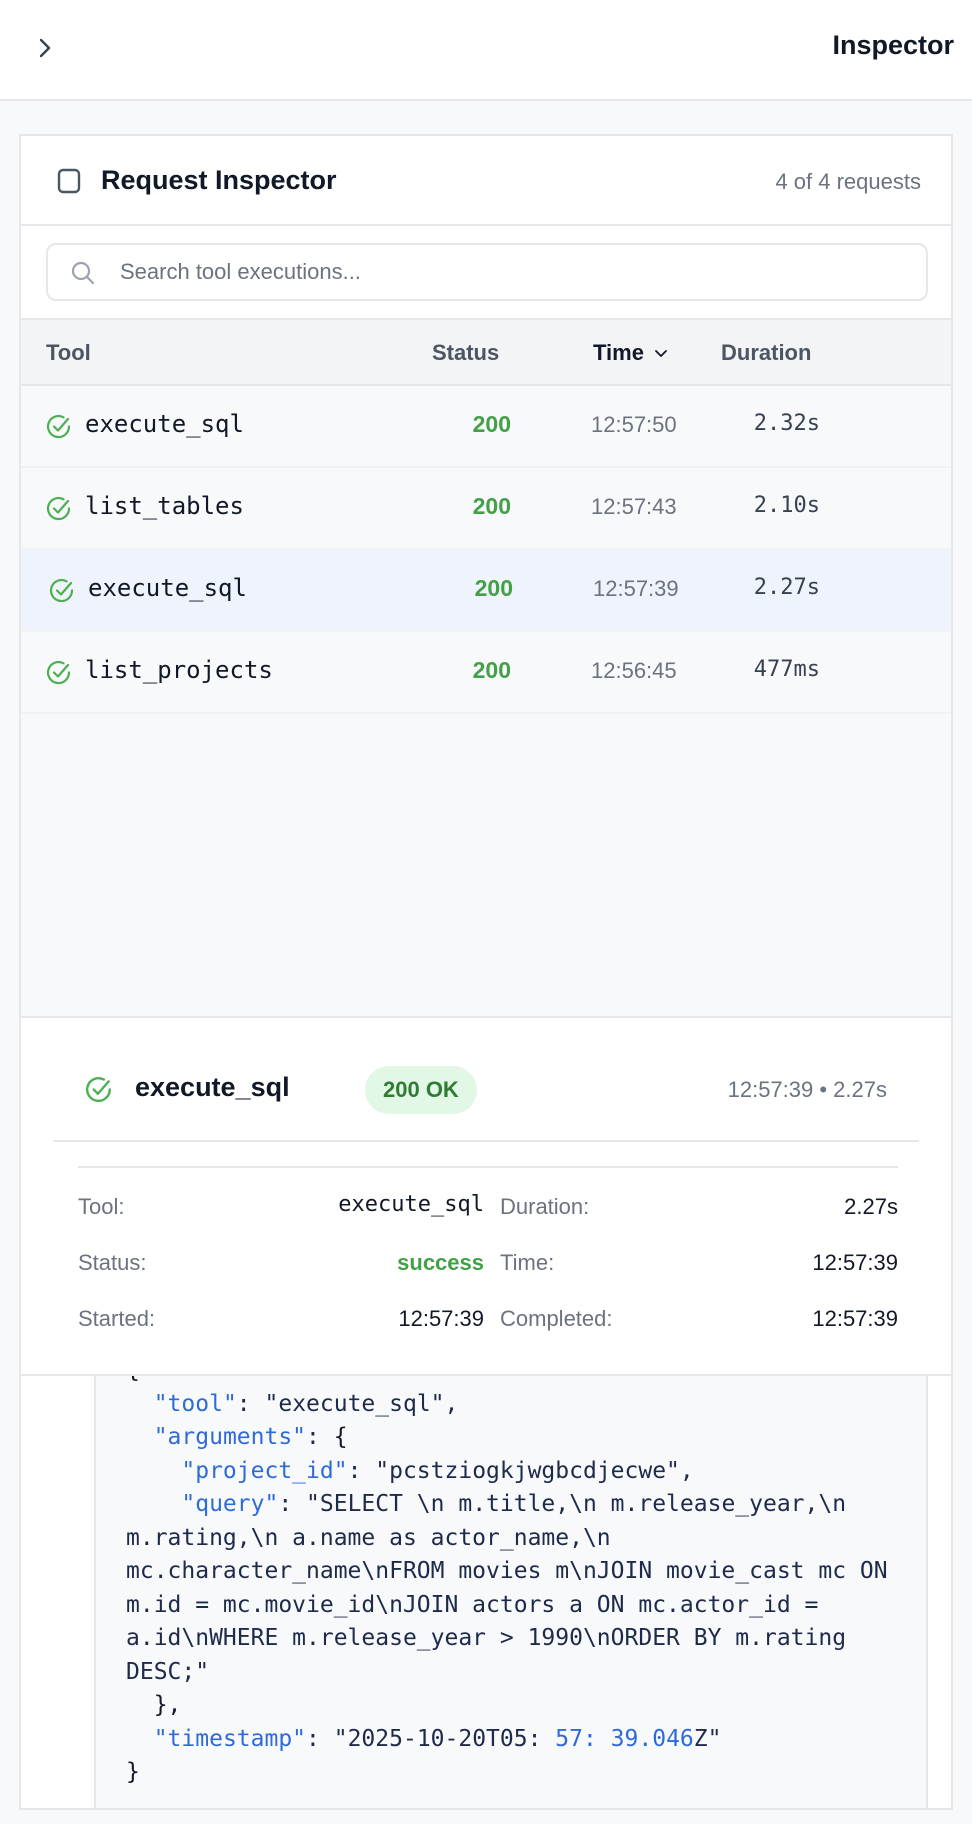 This screenshot has width=972, height=1824. I want to click on request-count: 4 of 4 requests, so click(848, 181).